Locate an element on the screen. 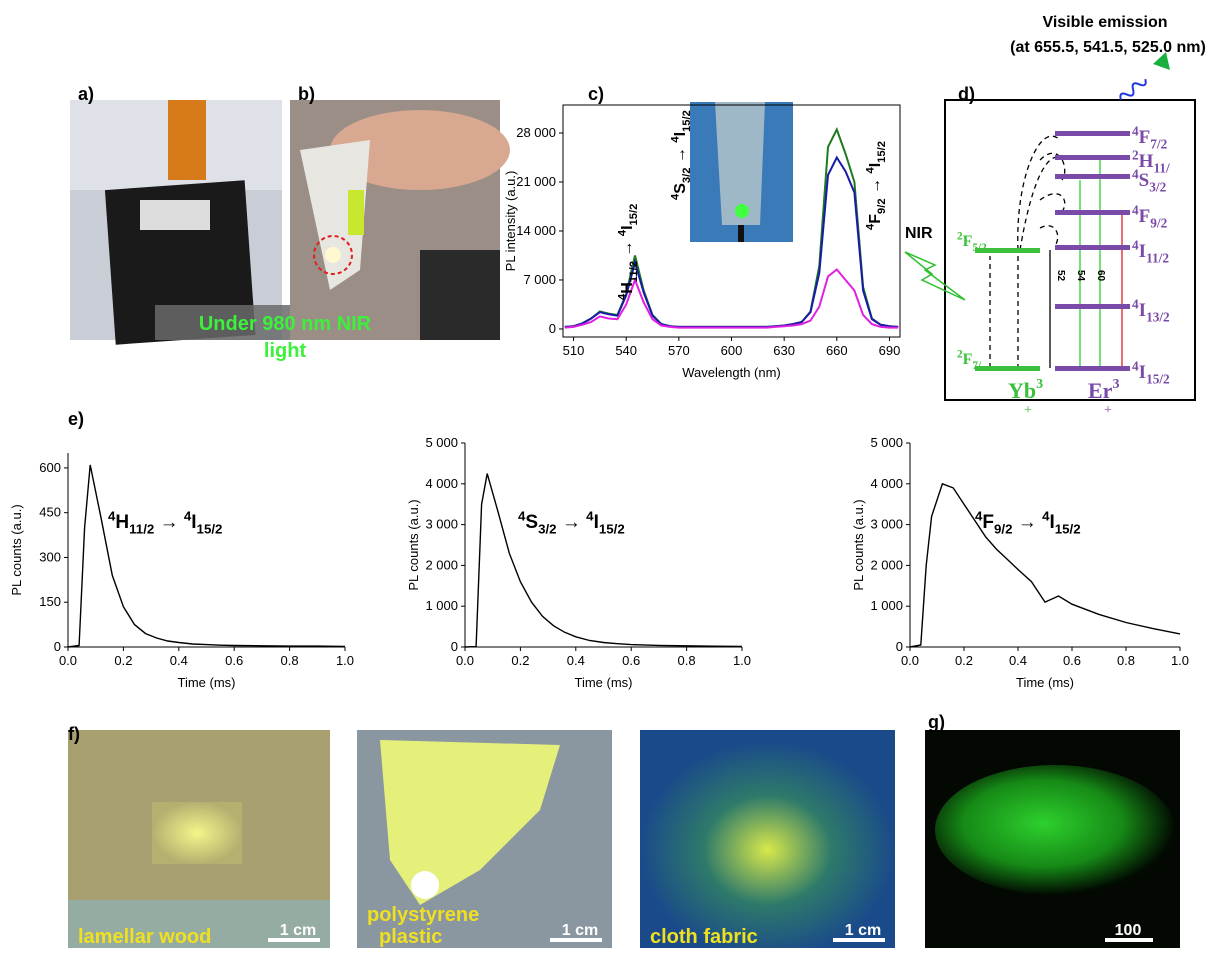  ion-label: Yb3 is located at coordinates (1025, 390).